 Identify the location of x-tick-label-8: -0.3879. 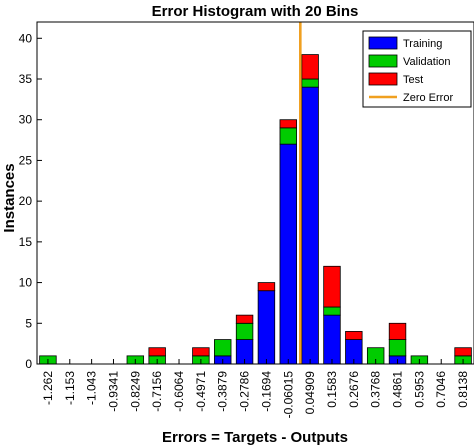
(223, 391).